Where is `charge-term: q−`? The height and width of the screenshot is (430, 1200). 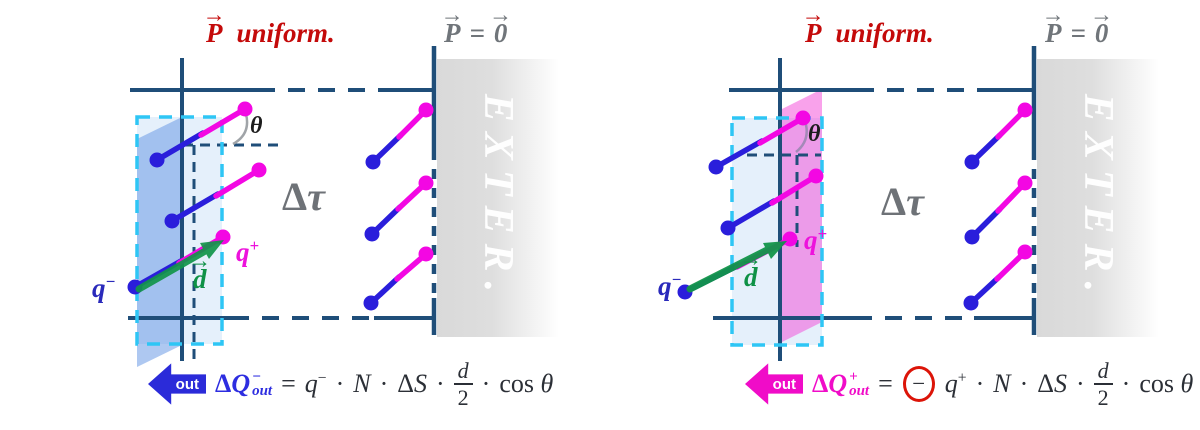
charge-term: q− is located at coordinates (315, 383).